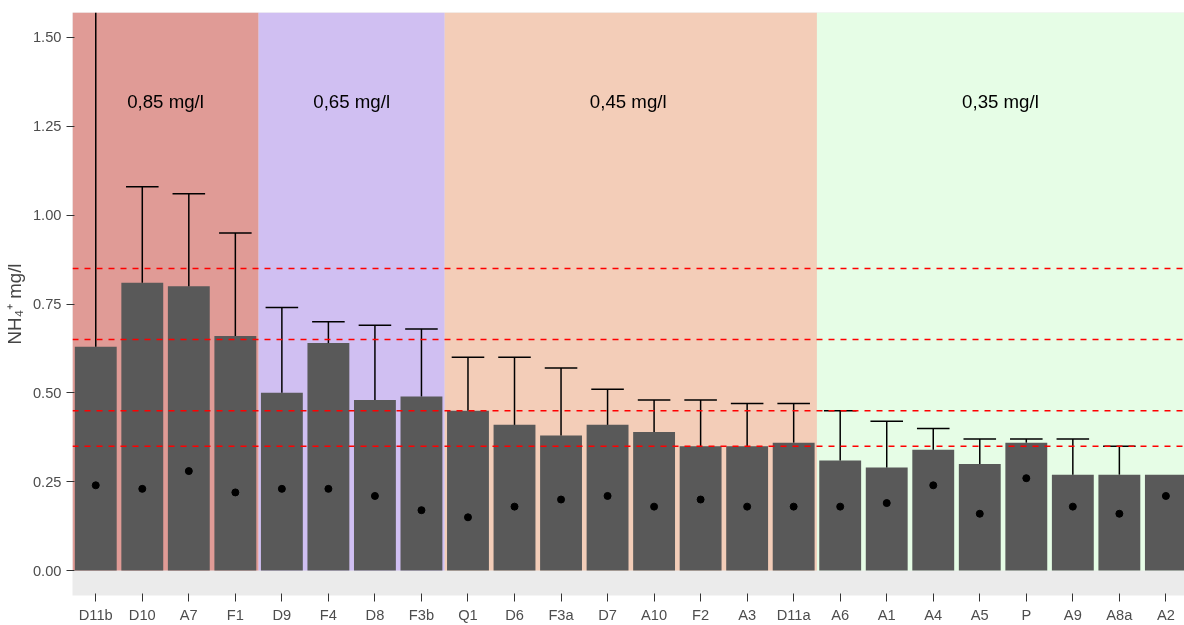  What do you see at coordinates (979, 614) in the screenshot?
I see `x-tick-label: A5` at bounding box center [979, 614].